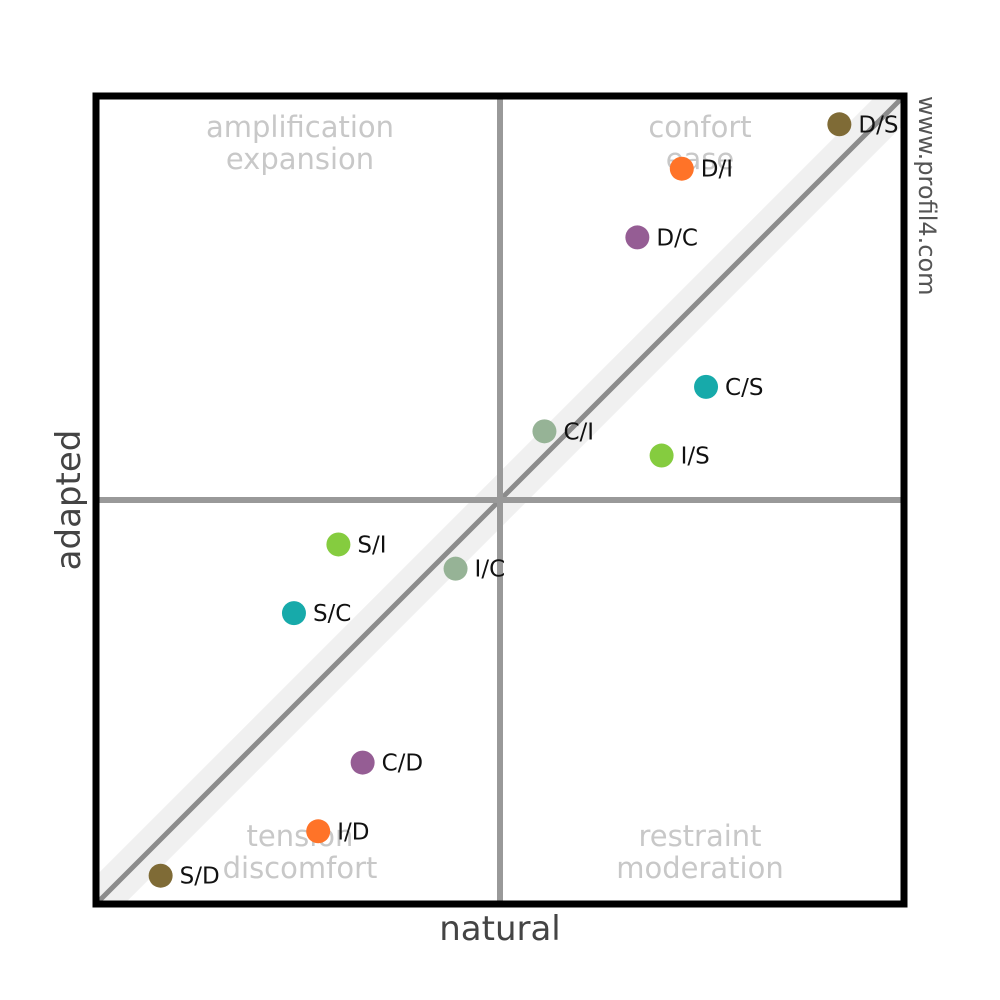 This screenshot has width=1000, height=1000. I want to click on point-d-i, so click(681, 168).